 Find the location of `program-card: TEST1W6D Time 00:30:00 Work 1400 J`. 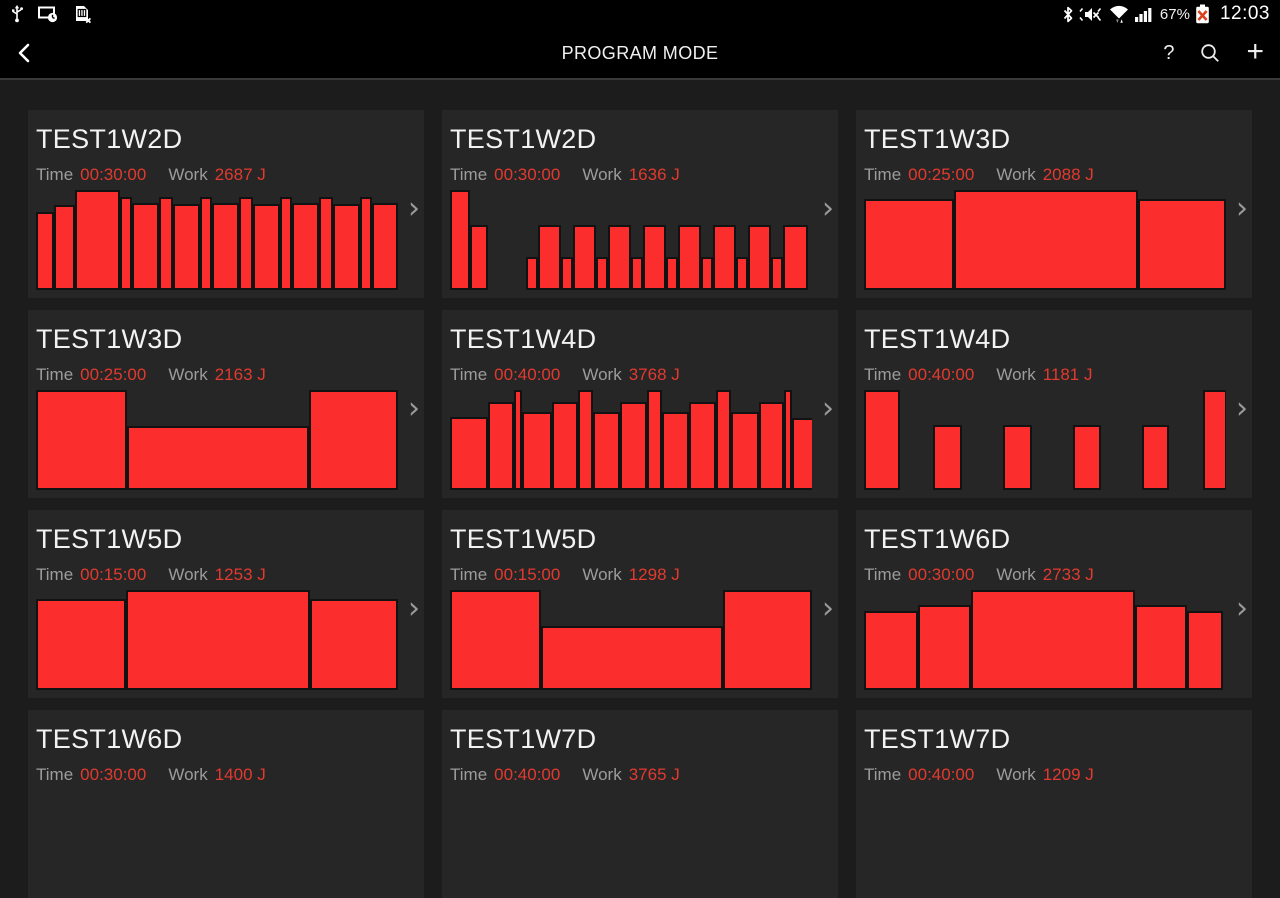

program-card: TEST1W6D Time 00:30:00 Work 1400 J is located at coordinates (226, 804).